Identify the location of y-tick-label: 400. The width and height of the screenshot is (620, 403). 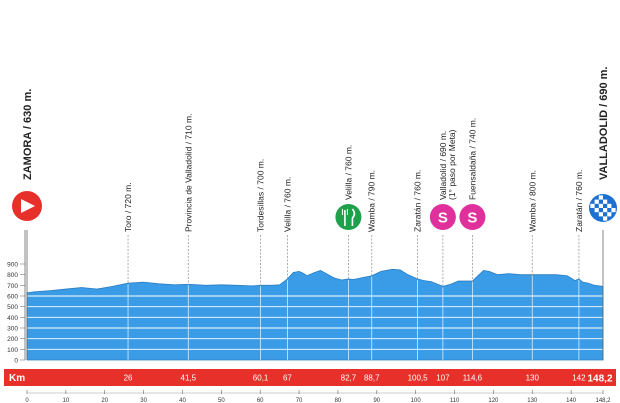
(12, 318).